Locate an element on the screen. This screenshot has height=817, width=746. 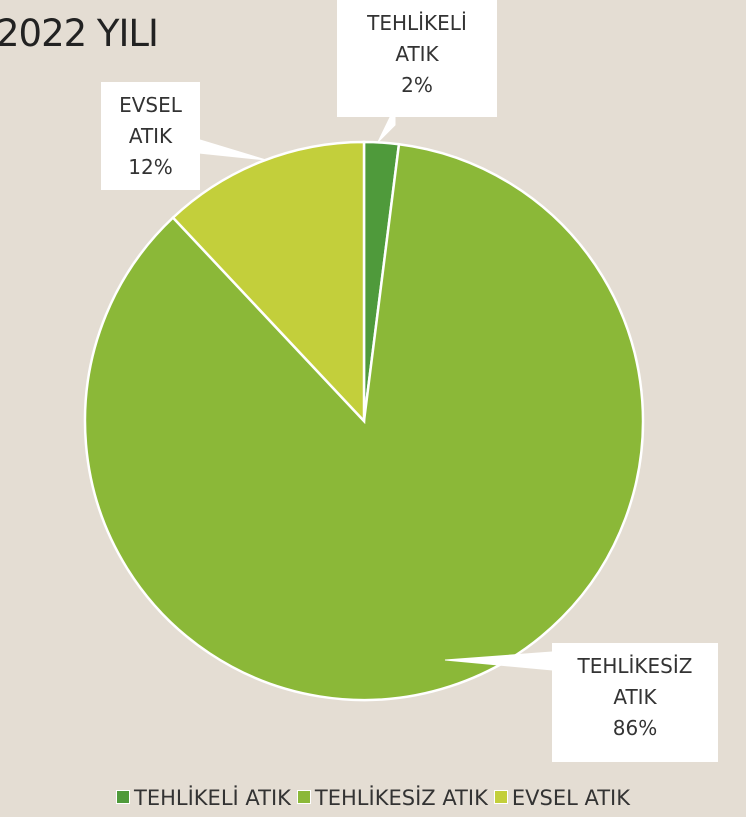
legend-item: TEHLİKESİZ ATIK is located at coordinates (392, 798).